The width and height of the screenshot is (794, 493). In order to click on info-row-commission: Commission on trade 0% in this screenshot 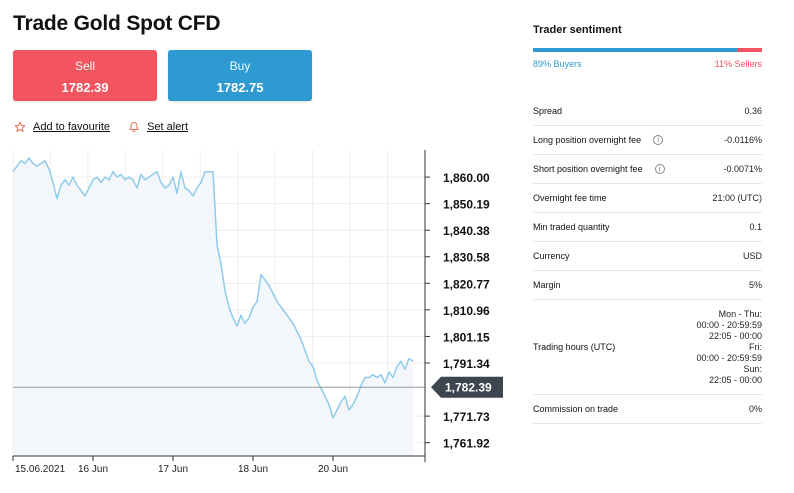, I will do `click(647, 409)`.